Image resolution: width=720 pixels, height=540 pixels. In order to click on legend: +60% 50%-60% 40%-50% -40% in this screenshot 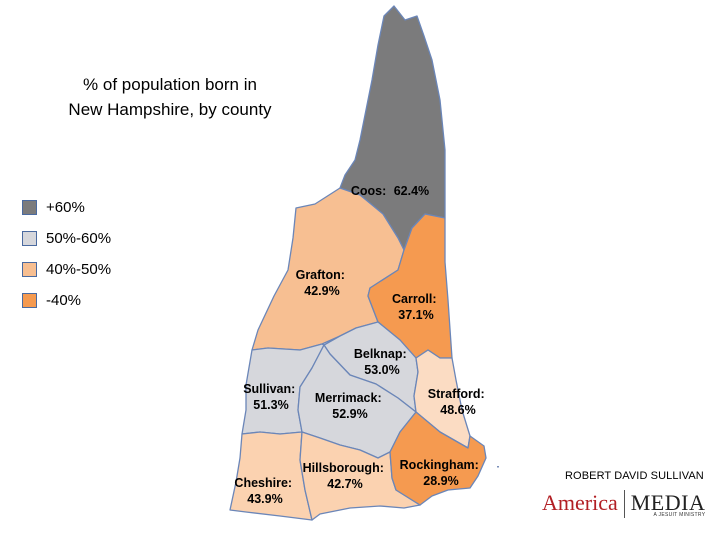, I will do `click(66, 254)`.